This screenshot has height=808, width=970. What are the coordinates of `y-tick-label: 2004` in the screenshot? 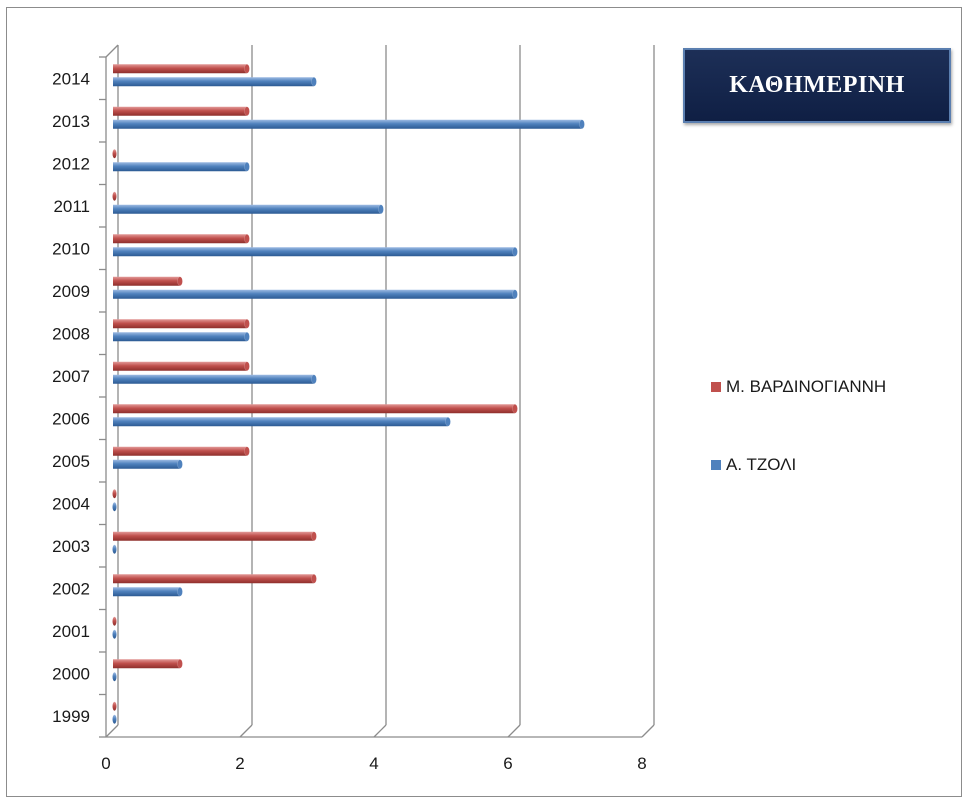 It's located at (71, 503).